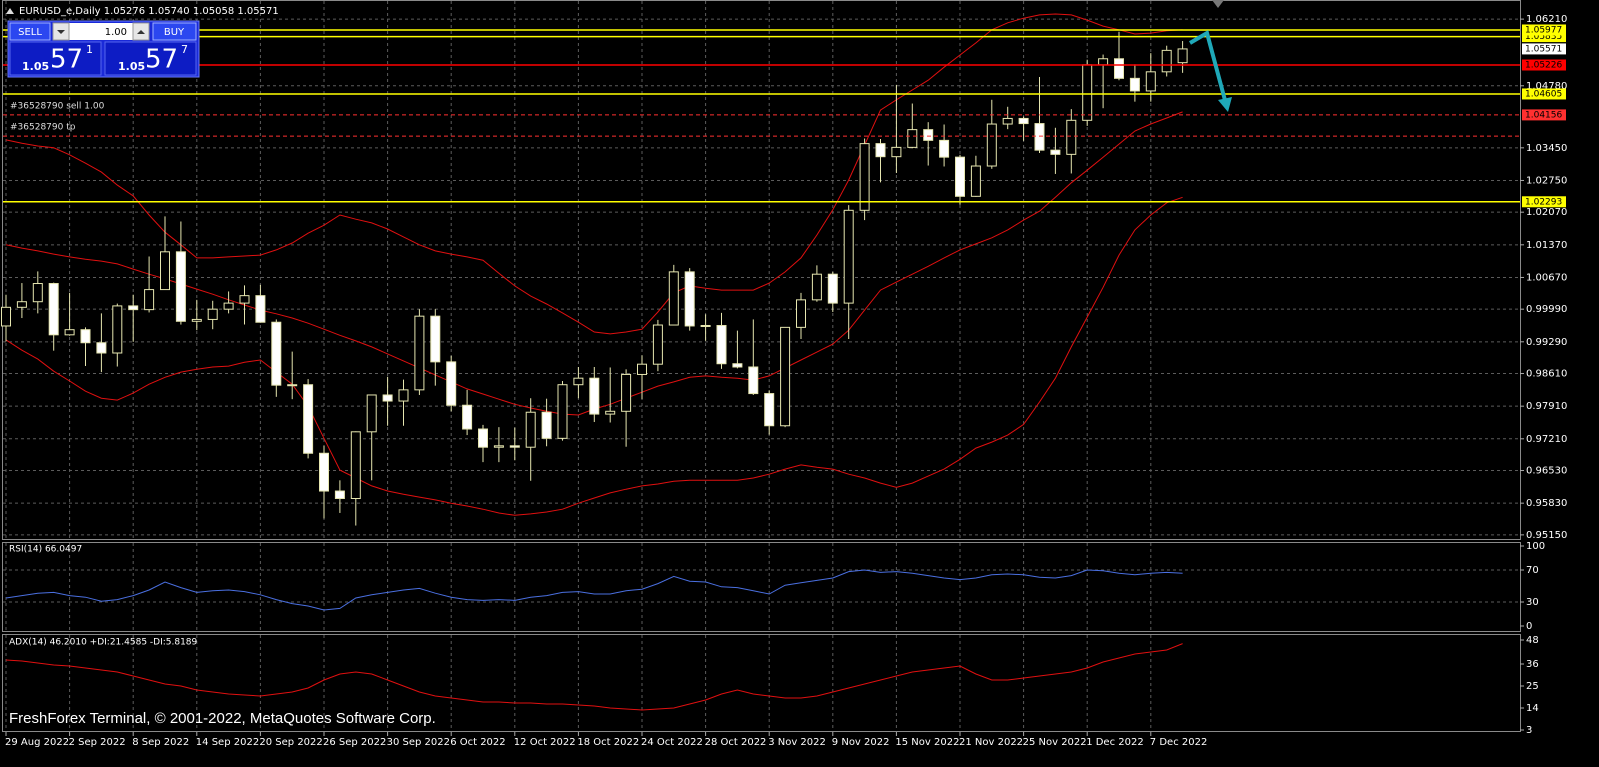 This screenshot has height=767, width=1599. I want to click on lot-value: 1.00, so click(116, 32).